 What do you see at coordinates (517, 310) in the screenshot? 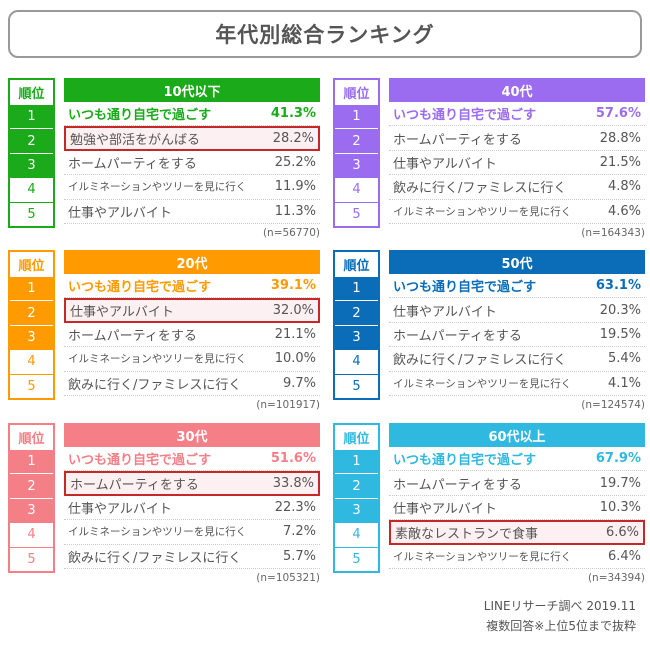
I see `ranking-row: 仕事やアルバイト 20.3%` at bounding box center [517, 310].